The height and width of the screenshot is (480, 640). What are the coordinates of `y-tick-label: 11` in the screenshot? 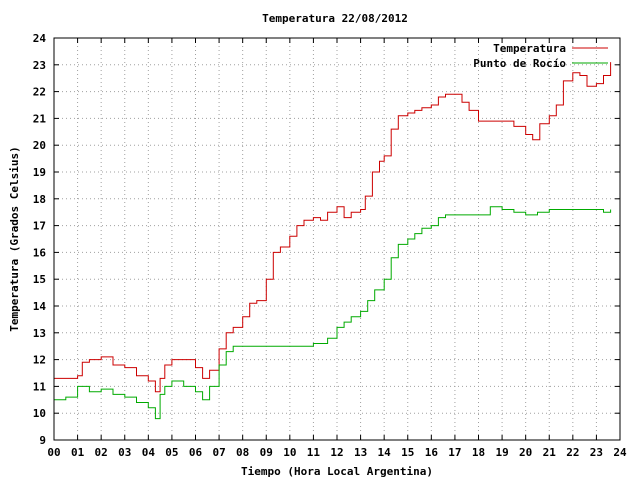 It's located at (40, 386).